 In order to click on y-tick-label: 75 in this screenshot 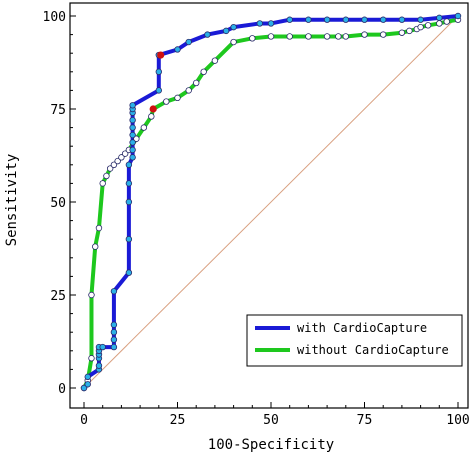, I will do `click(58, 110)`.